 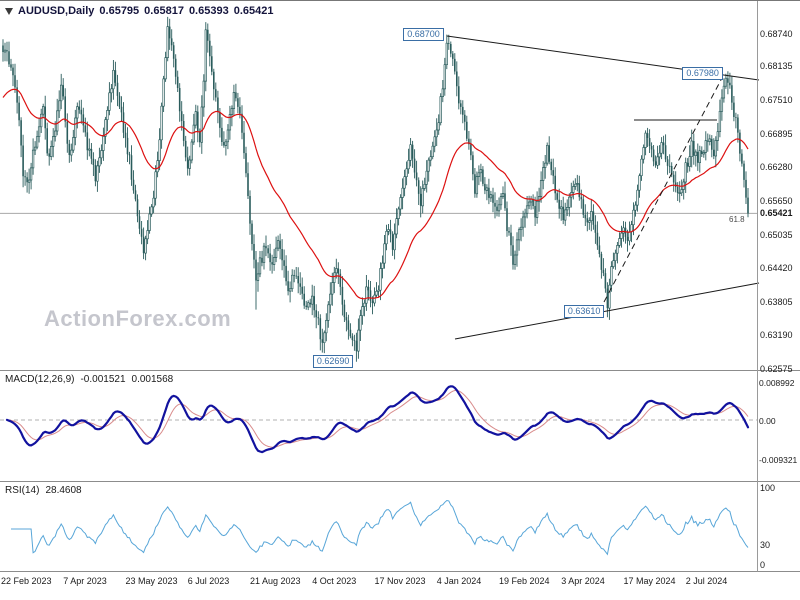 I want to click on macd-indicator-label: MACD(12,26,9) -0.001521 0.001568, so click(x=89, y=379).